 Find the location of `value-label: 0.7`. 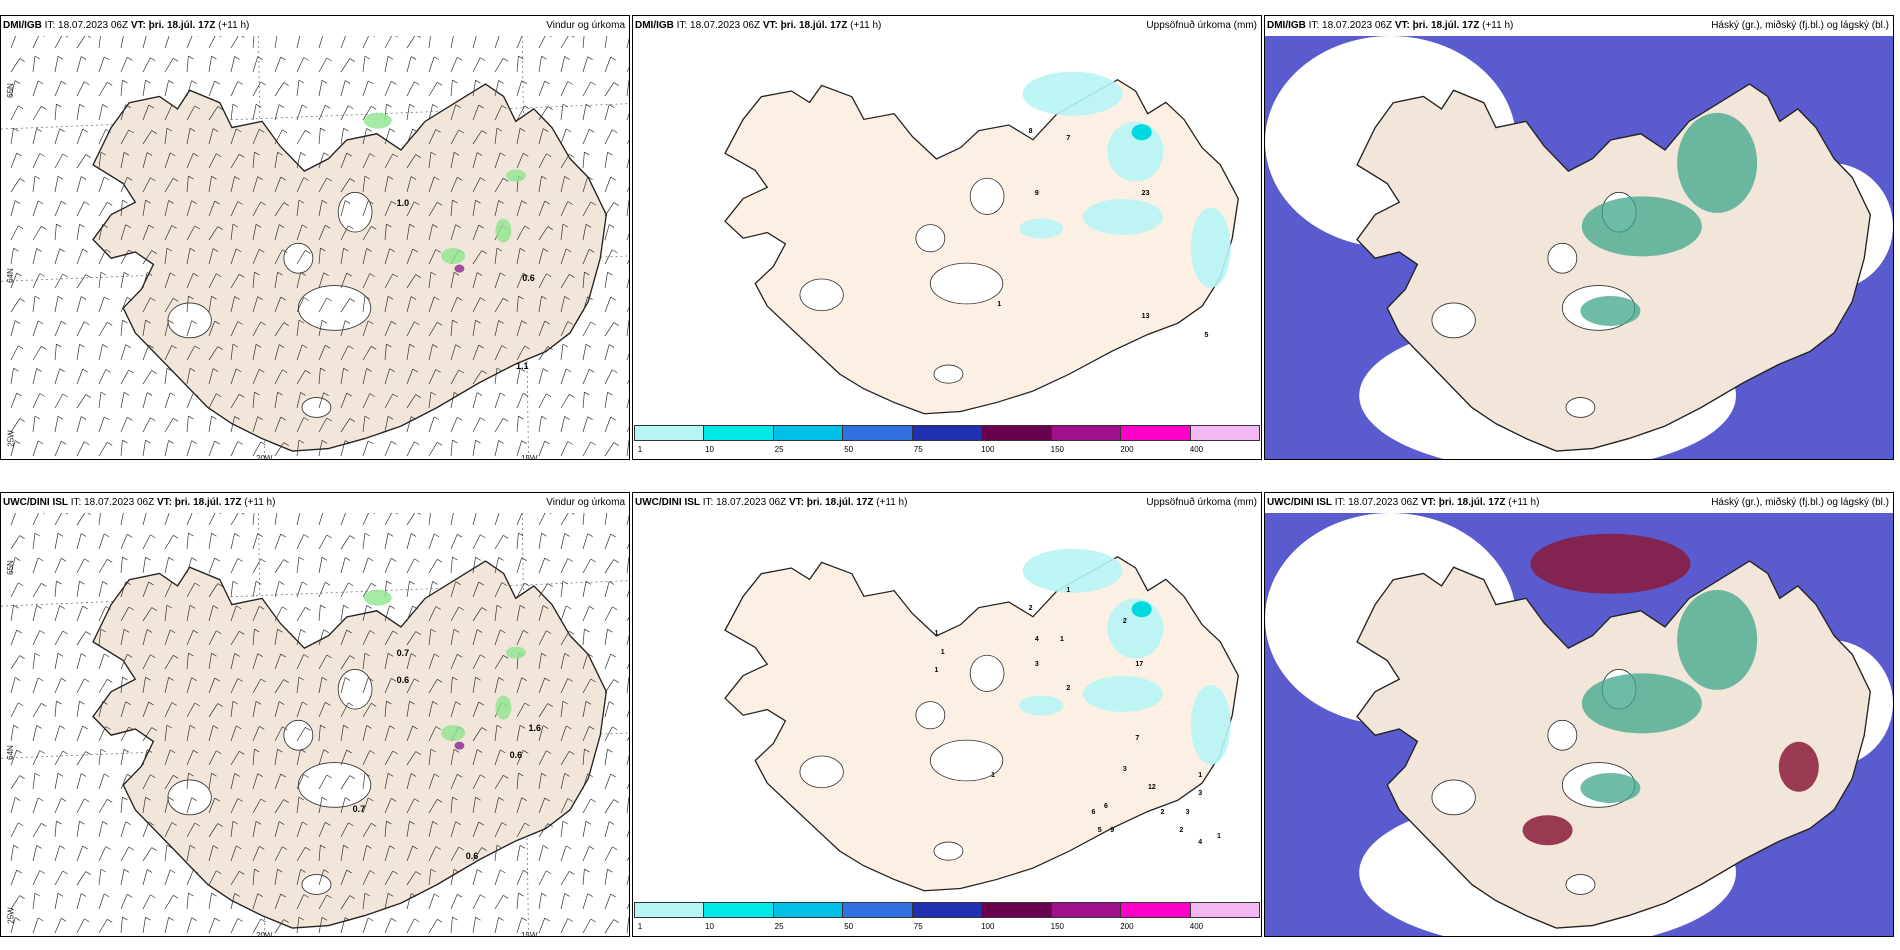

value-label: 0.7 is located at coordinates (359, 809).